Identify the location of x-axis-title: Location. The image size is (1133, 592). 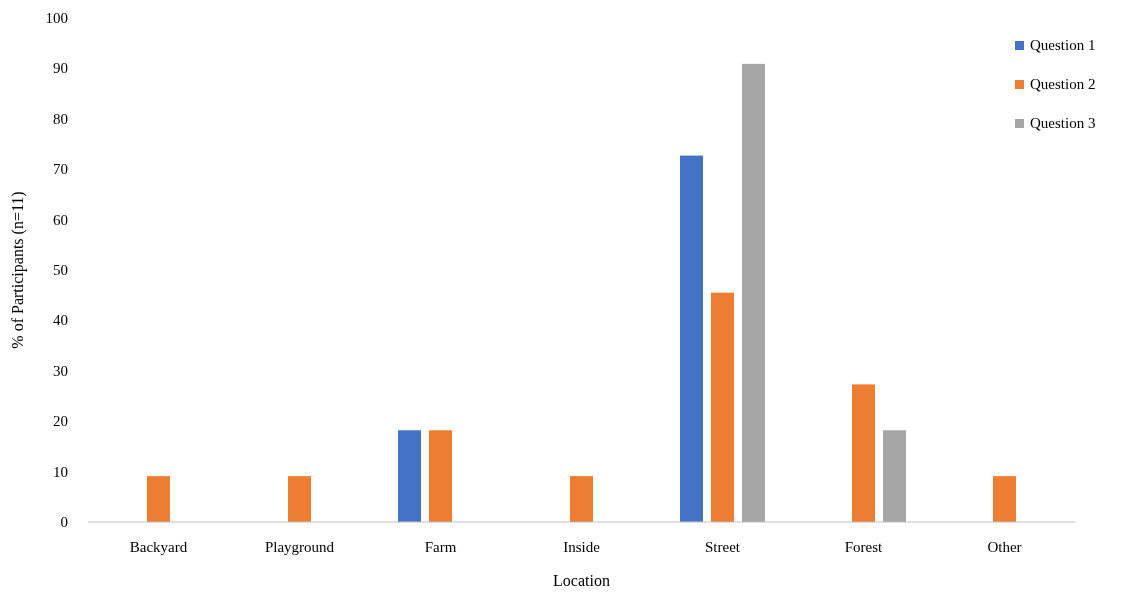
(581, 580).